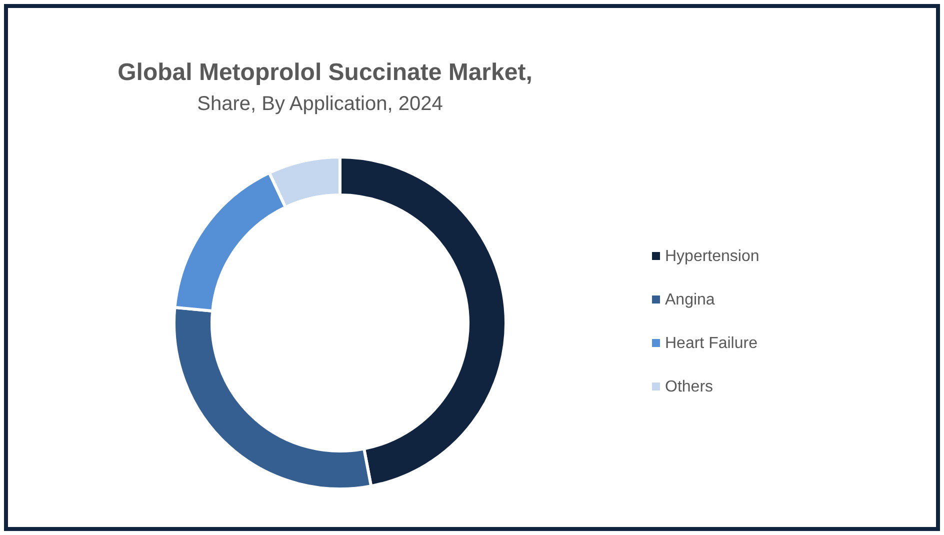 The width and height of the screenshot is (944, 535). I want to click on chart-subtitle: Share, By Application, 2024, so click(320, 104).